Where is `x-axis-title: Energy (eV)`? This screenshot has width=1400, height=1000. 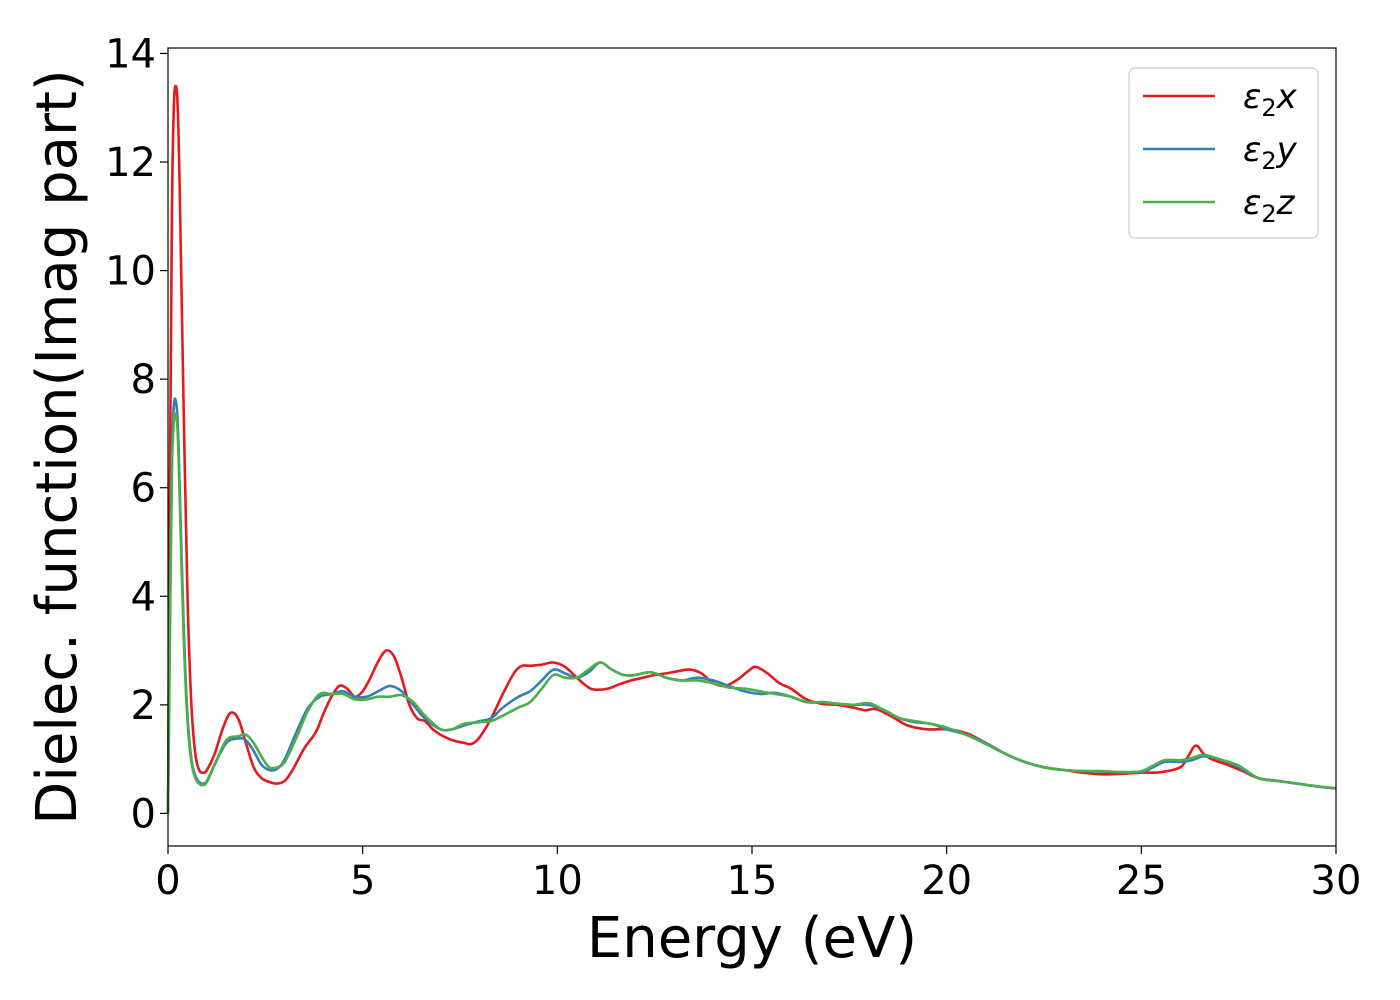
x-axis-title: Energy (eV) is located at coordinates (752, 938).